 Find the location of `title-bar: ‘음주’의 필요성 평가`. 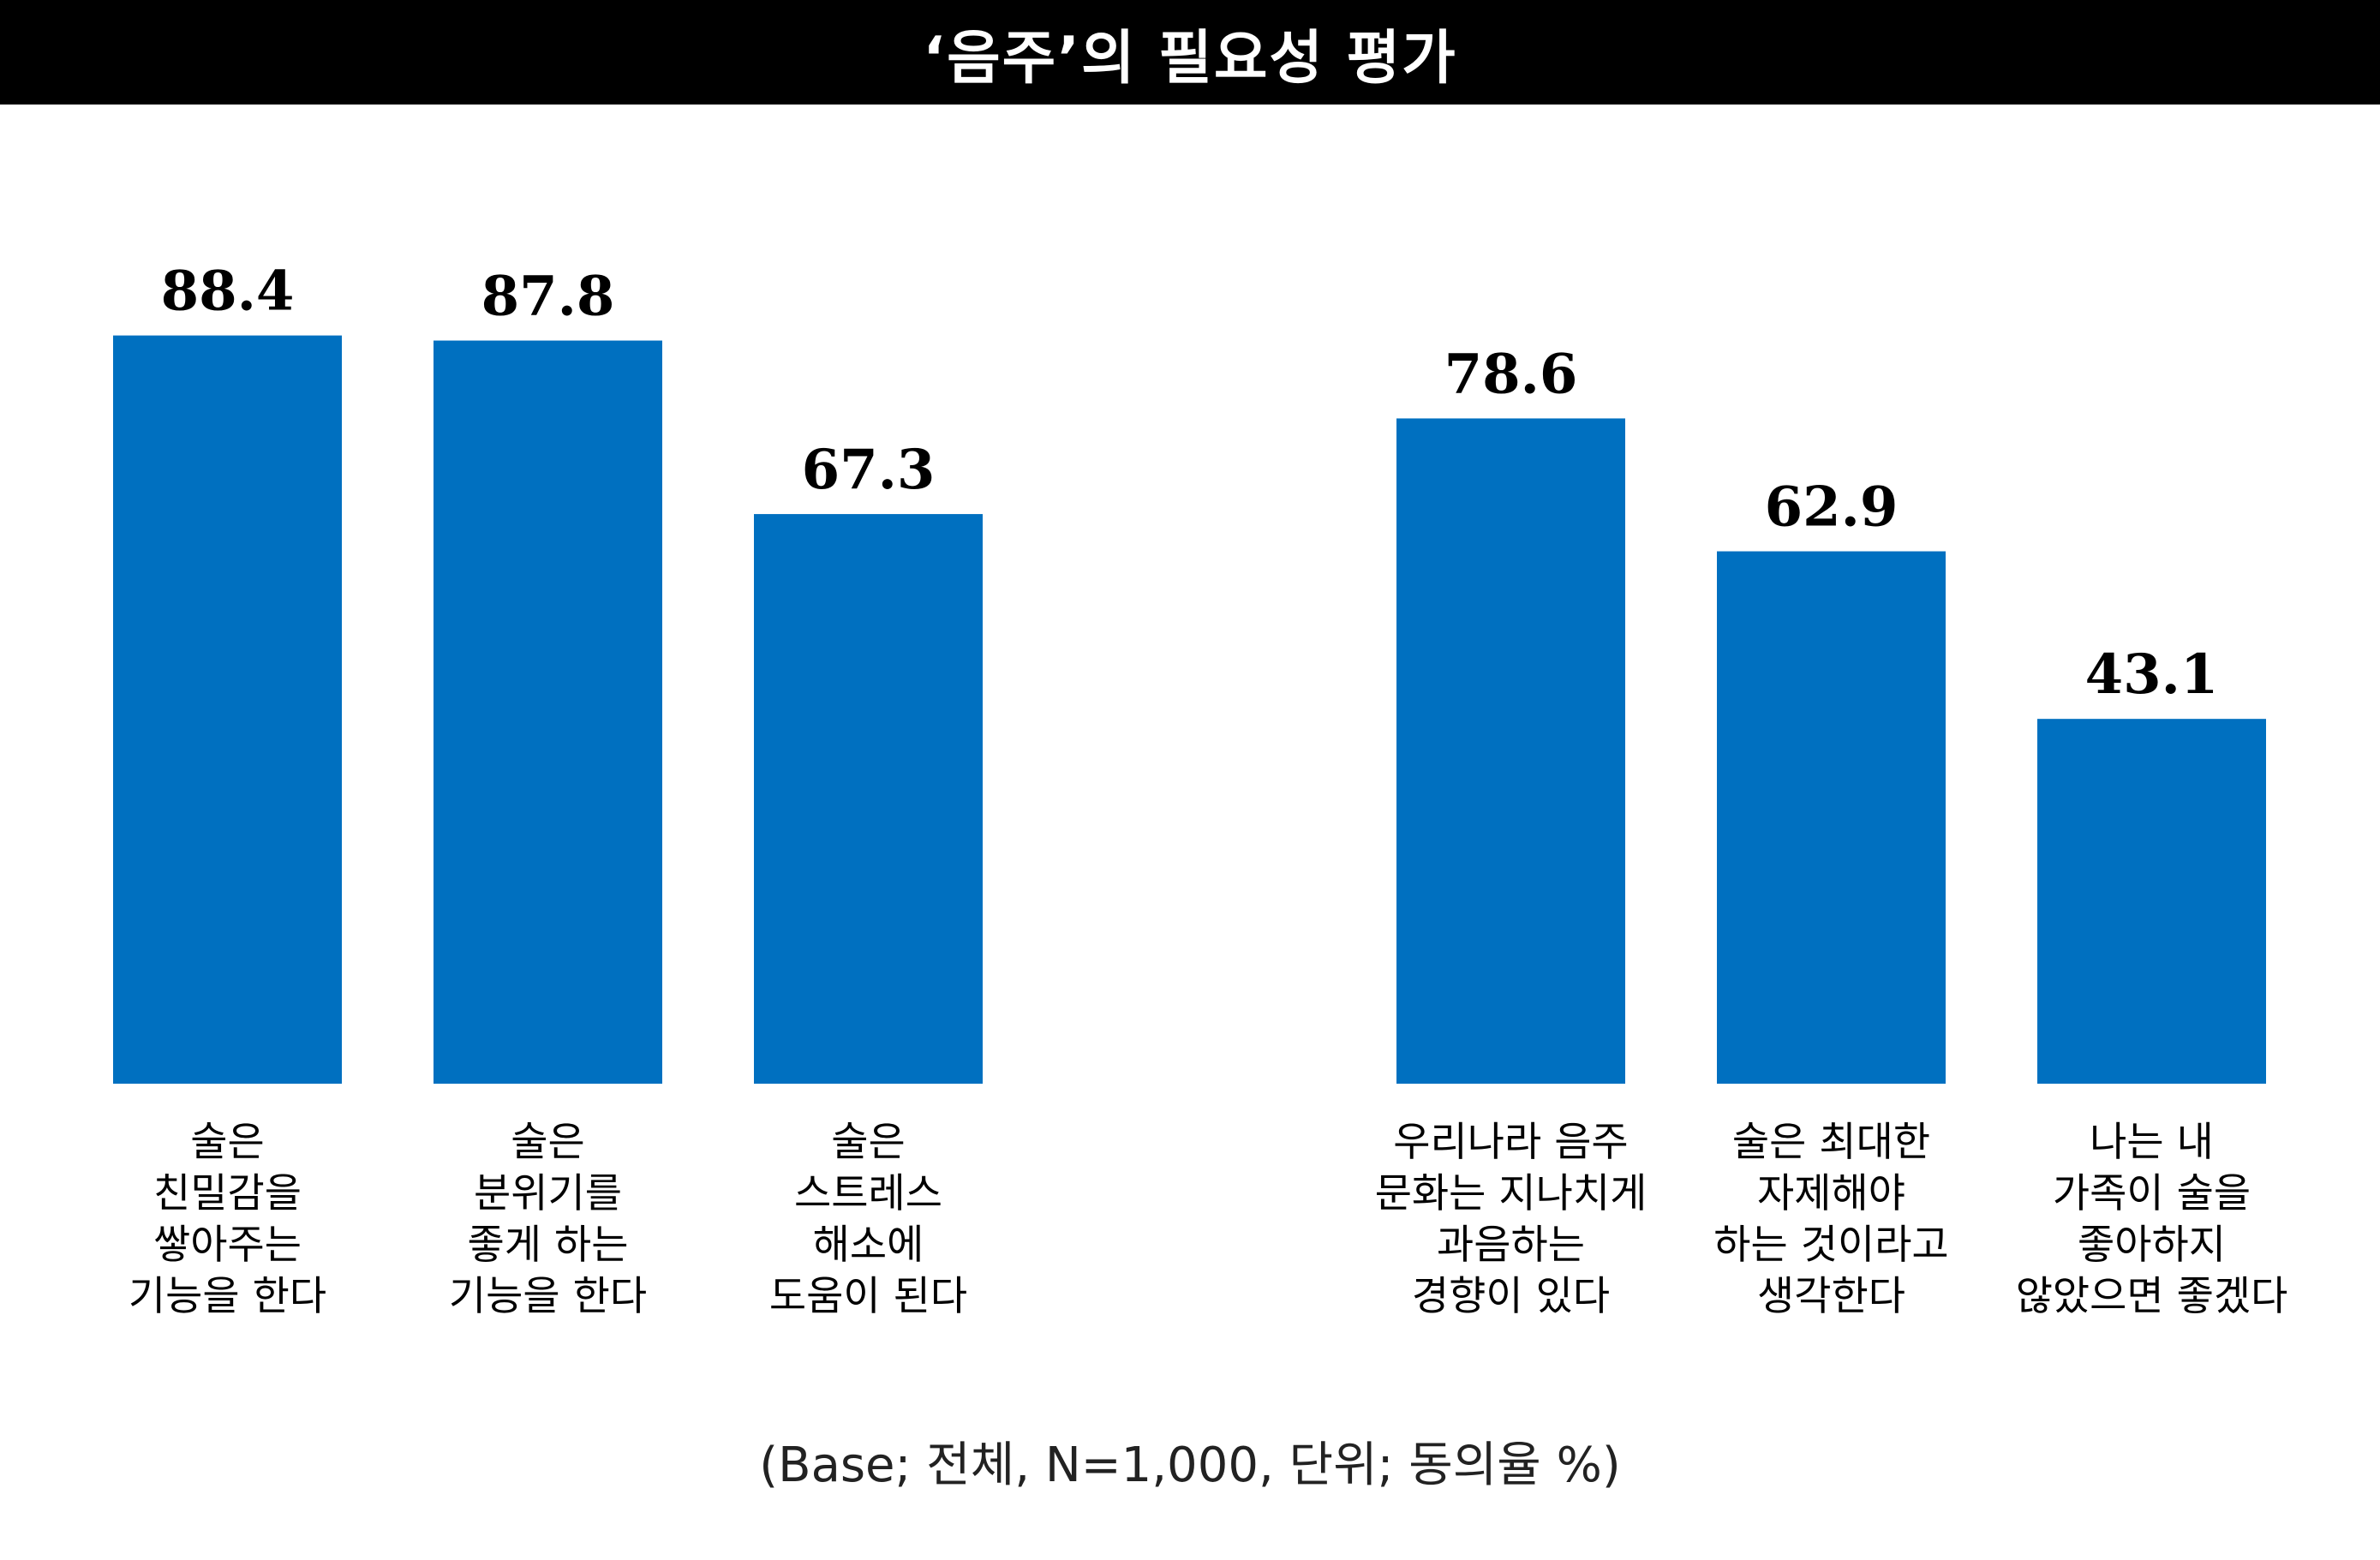

title-bar: ‘음주’의 필요성 평가 is located at coordinates (1190, 52).